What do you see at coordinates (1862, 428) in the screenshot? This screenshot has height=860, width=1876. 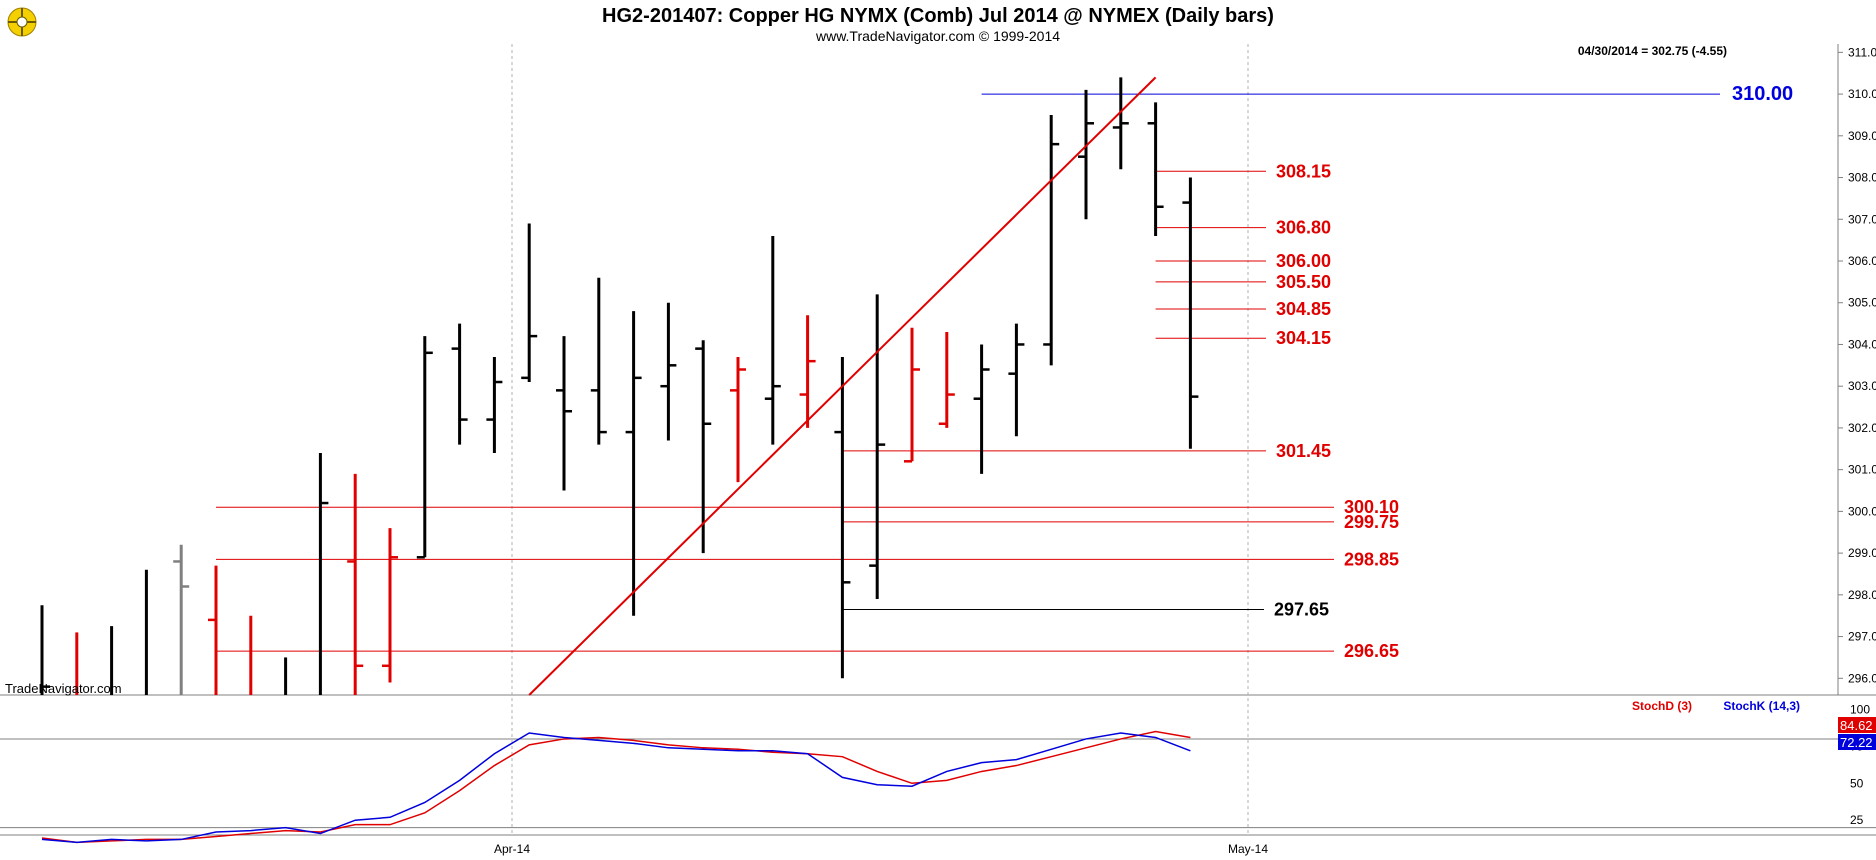 I see `price-tick-label: 302.00` at bounding box center [1862, 428].